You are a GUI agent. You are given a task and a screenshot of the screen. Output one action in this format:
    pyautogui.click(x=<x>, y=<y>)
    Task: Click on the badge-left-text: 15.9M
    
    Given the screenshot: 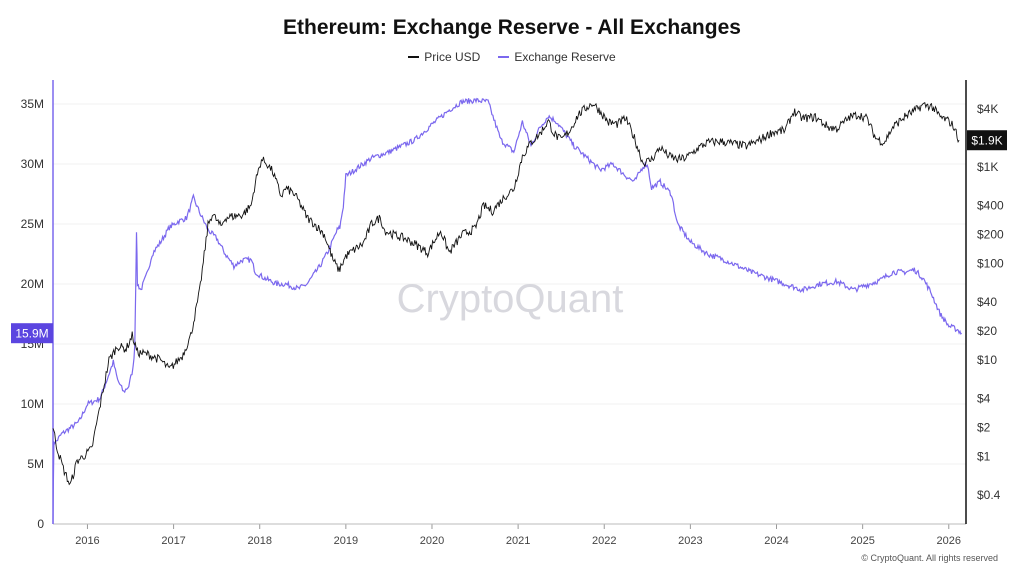 What is the action you would take?
    pyautogui.click(x=31, y=334)
    